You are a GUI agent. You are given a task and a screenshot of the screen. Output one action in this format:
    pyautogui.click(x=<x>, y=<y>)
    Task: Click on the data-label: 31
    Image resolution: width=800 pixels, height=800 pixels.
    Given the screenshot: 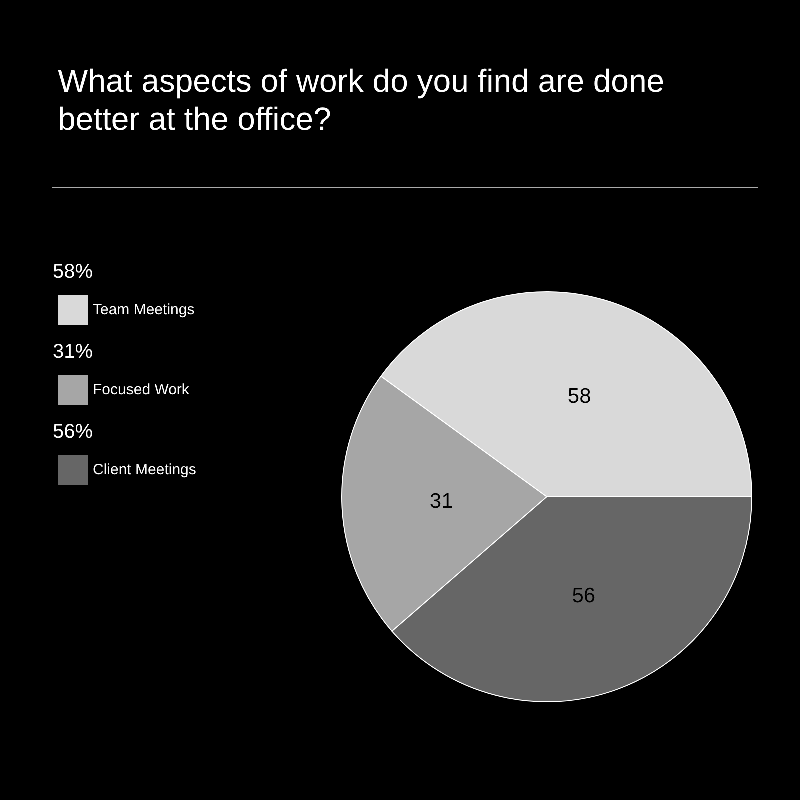 What is the action you would take?
    pyautogui.click(x=442, y=502)
    